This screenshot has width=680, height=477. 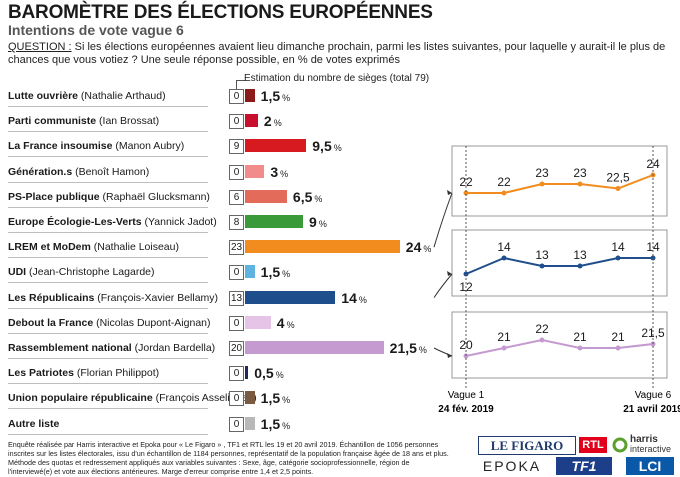 What do you see at coordinates (93, 247) in the screenshot?
I see `party-label: LREM et MoDem (Nathalie Loiseau)` at bounding box center [93, 247].